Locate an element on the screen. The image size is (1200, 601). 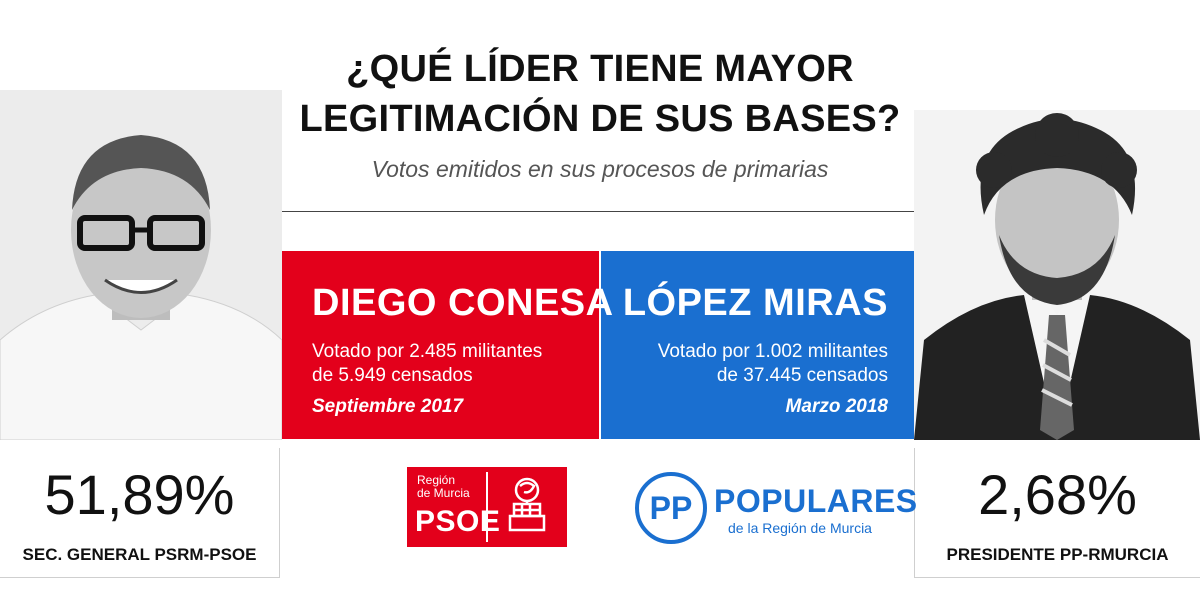
right-candidate-name: LÓPEZ MIRAS is located at coordinates (755, 303).